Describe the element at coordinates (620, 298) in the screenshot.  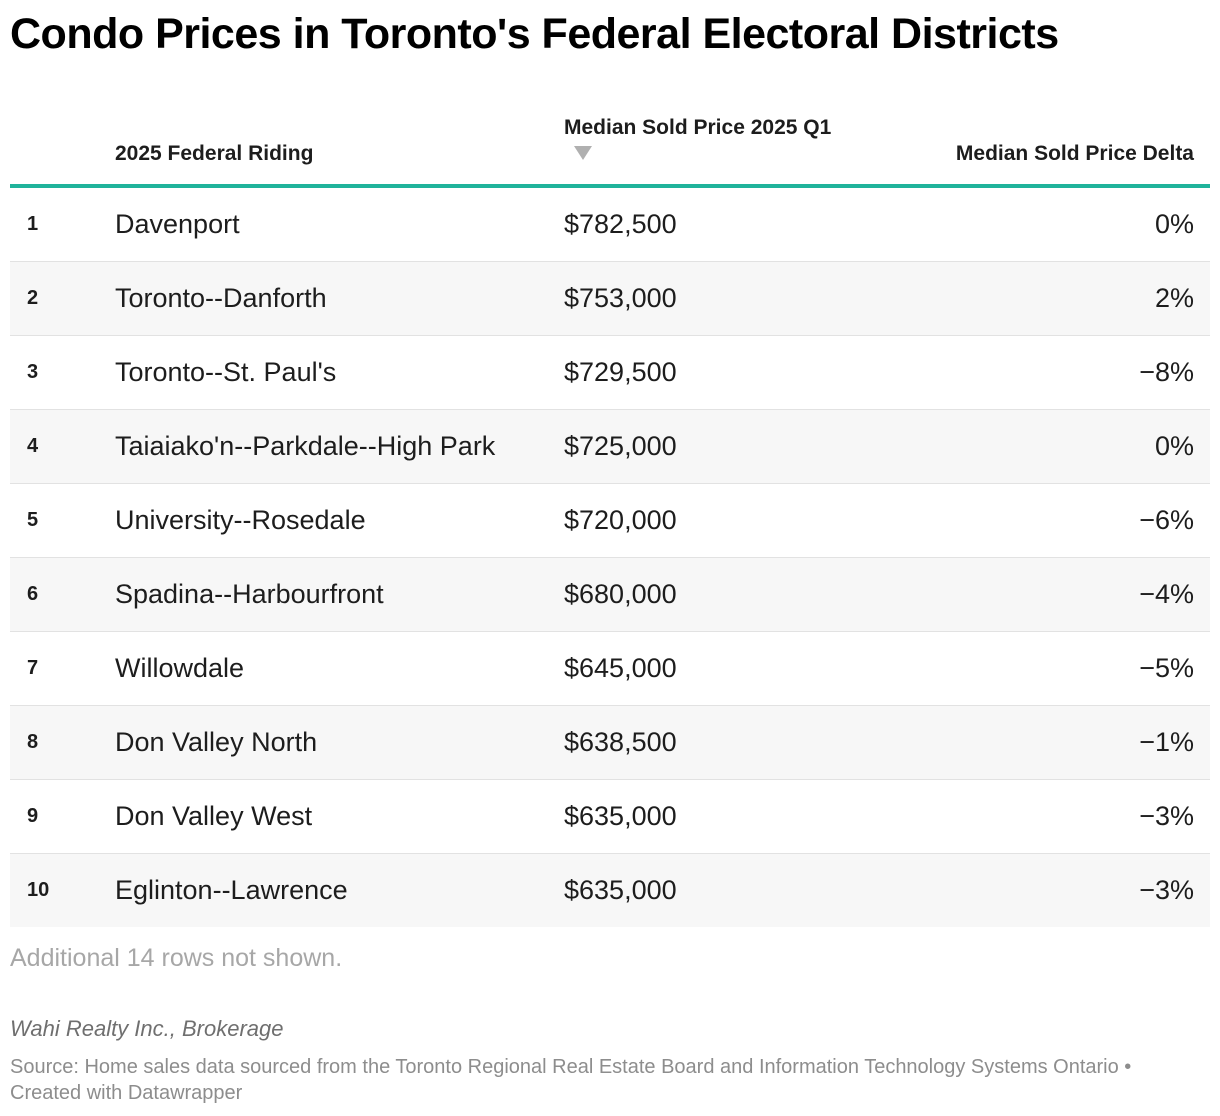
I see `price-cell: $753,000` at that location.